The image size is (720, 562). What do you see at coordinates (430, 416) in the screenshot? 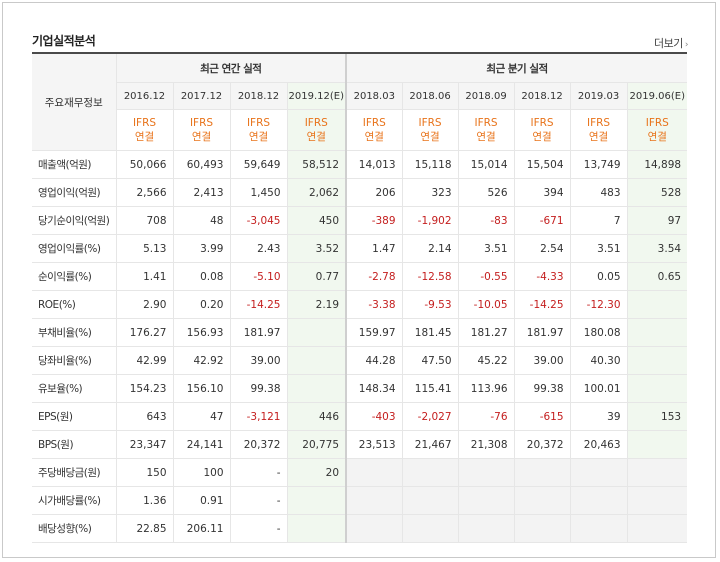
I see `table-cell: -2,027` at bounding box center [430, 416].